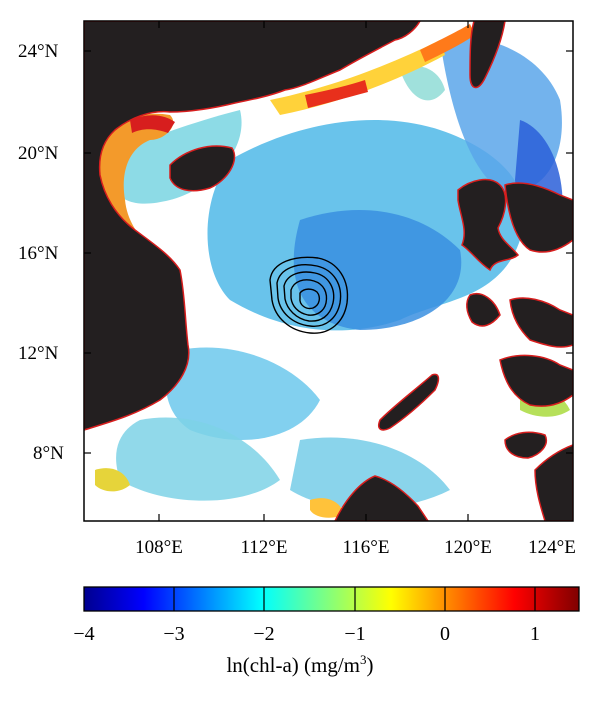  Describe the element at coordinates (366, 547) in the screenshot. I see `lon-label-116e: 116°E` at that location.